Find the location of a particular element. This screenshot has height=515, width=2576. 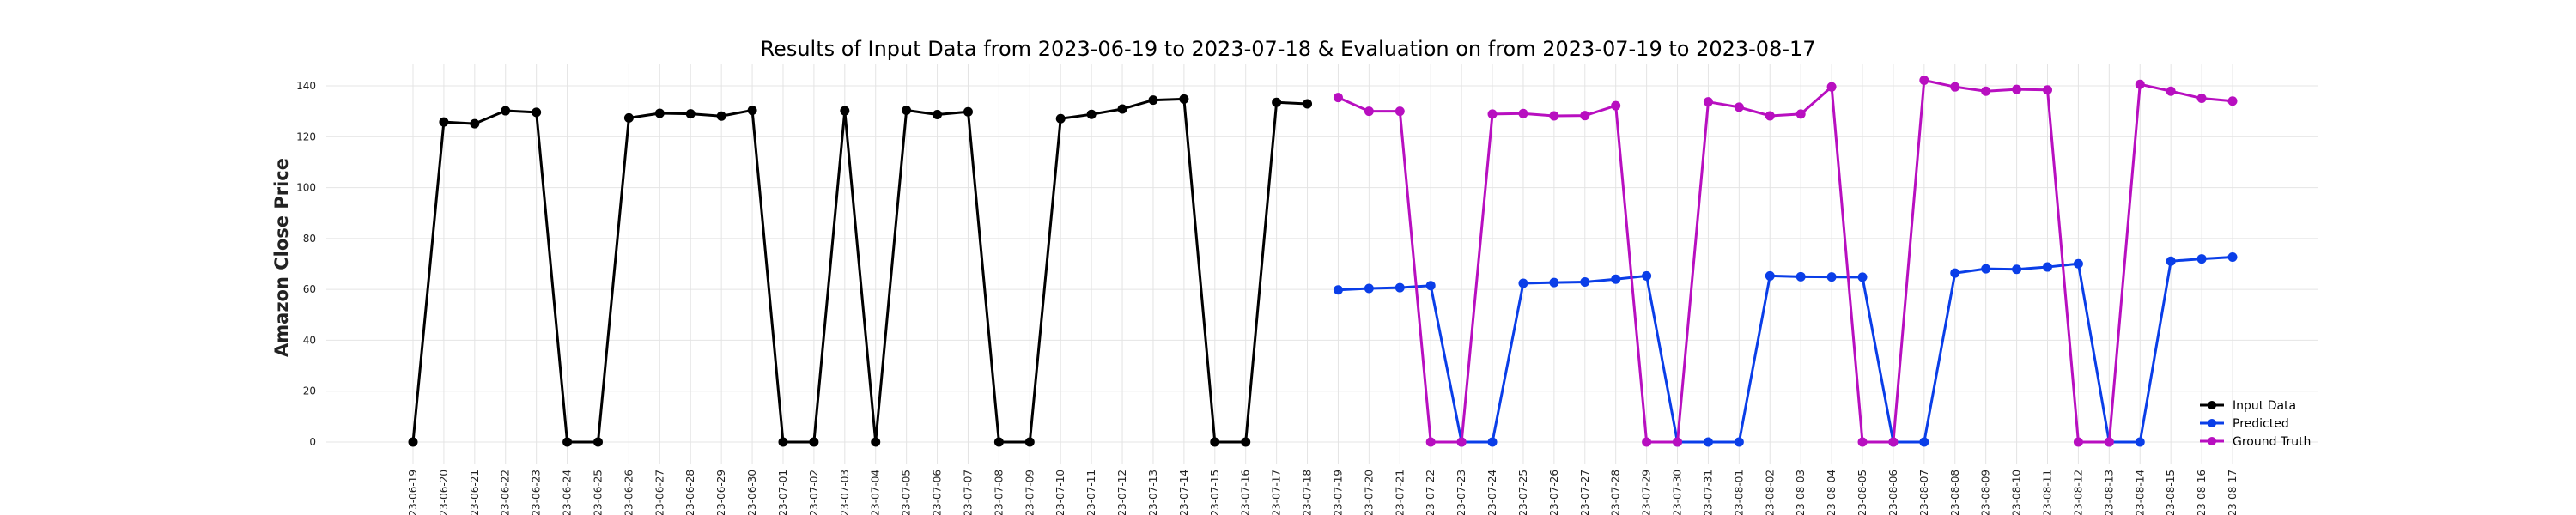

x-tick-label: -23-08-03 is located at coordinates (1801, 492).